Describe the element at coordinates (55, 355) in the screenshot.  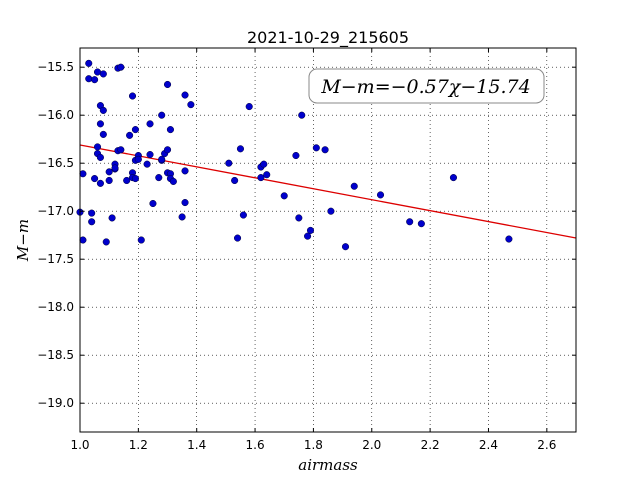
I see `y-tick-label: −18.5` at that location.